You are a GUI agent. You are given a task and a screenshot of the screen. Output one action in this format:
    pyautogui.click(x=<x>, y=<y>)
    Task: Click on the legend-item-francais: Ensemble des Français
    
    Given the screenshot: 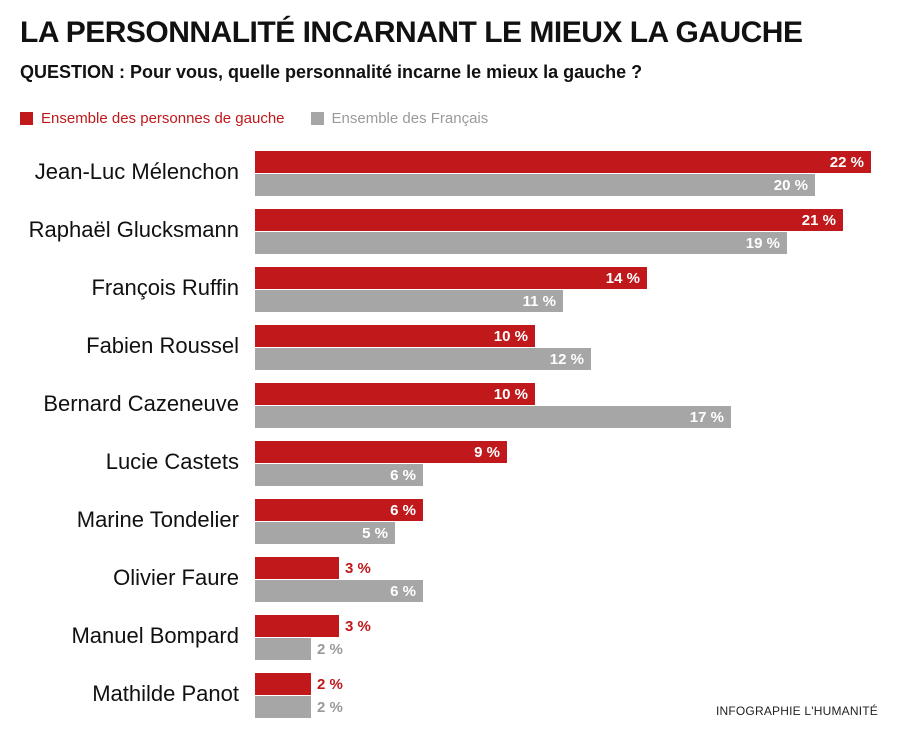 What is the action you would take?
    pyautogui.click(x=399, y=118)
    